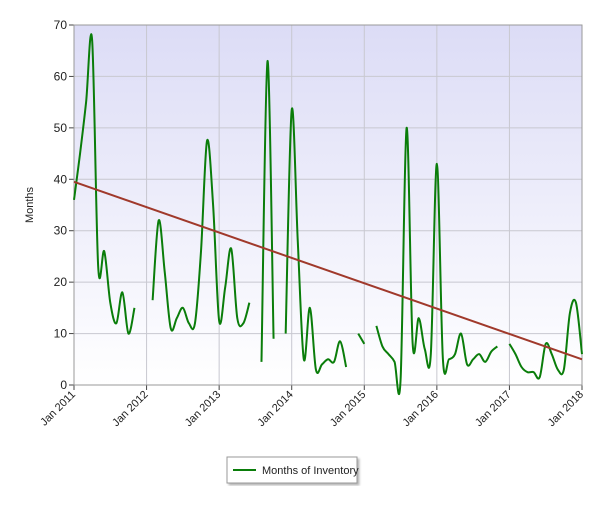 This screenshot has width=600, height=505. I want to click on legend-label: Months of Inventory, so click(310, 471).